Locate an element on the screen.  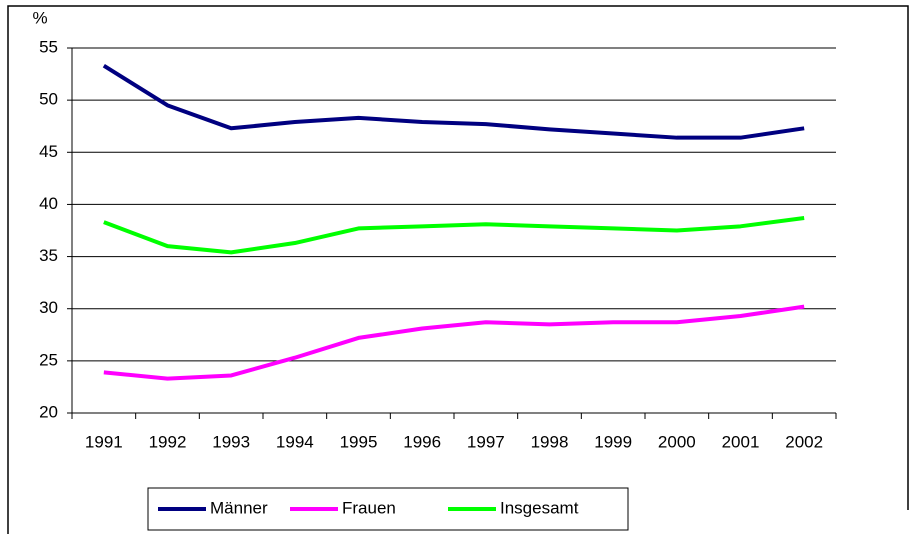
y-tick-label: 35 is located at coordinates (48, 255).